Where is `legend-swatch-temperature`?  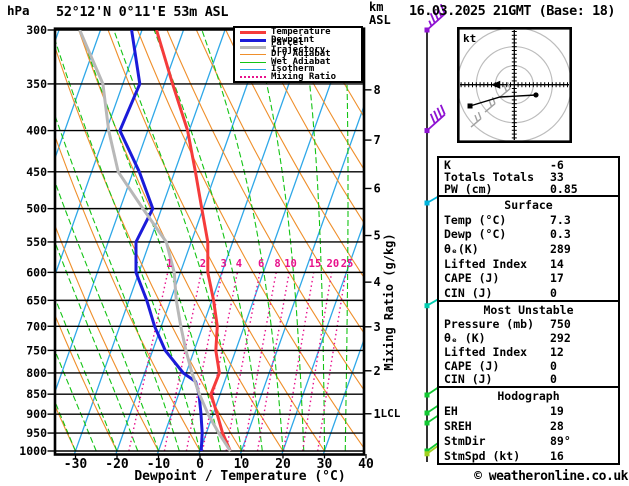
legend-swatch-temperature is located at coordinates (253, 33).